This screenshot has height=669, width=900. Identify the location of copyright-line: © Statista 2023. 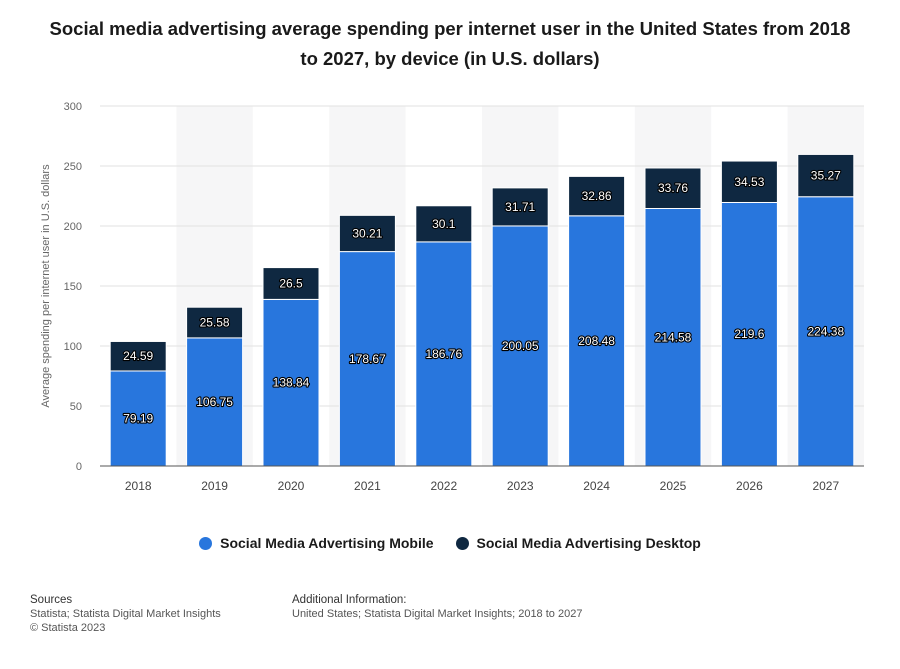
(68, 628).